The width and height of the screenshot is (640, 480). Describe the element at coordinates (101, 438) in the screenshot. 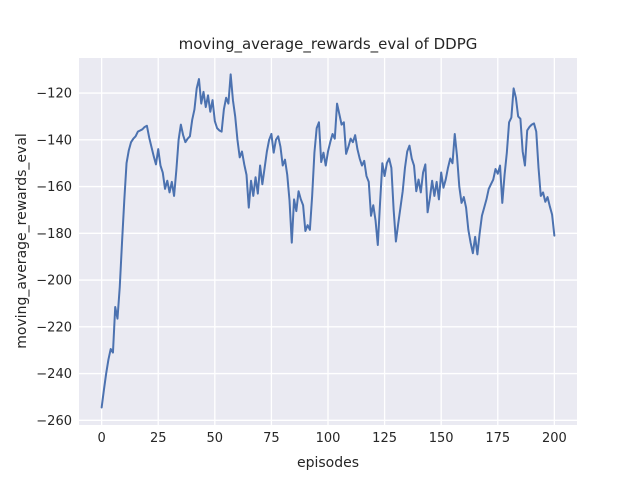

I see `x-tick-label: 0` at that location.